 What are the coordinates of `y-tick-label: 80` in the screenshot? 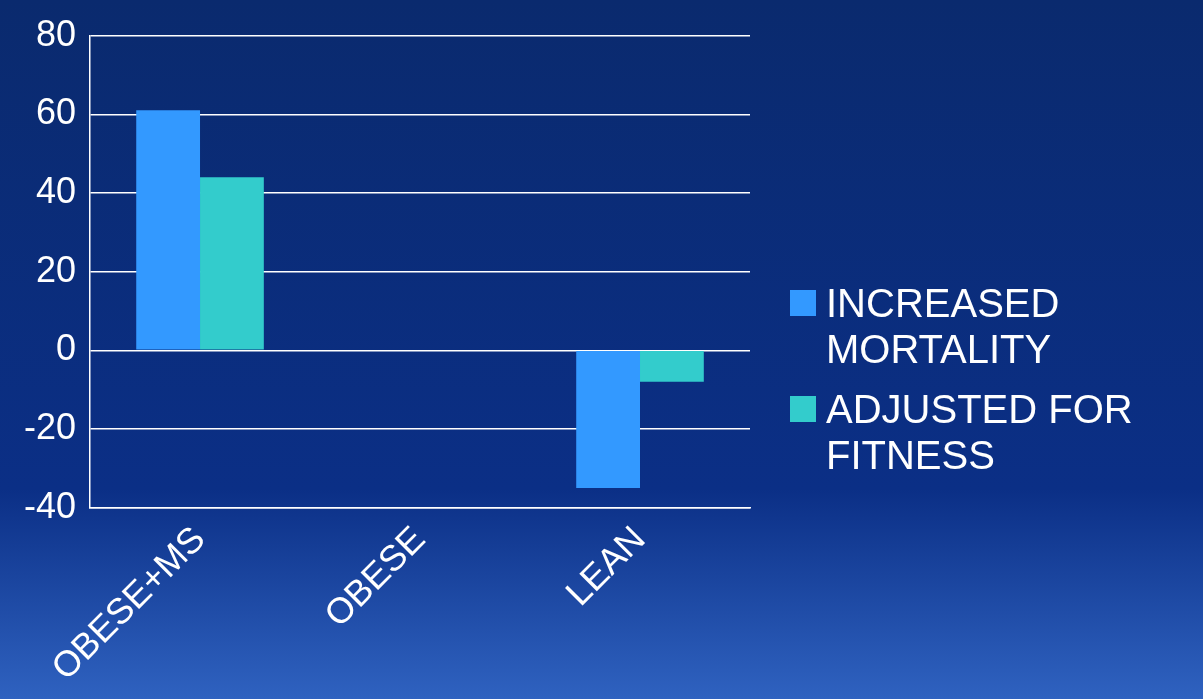 It's located at (56, 33).